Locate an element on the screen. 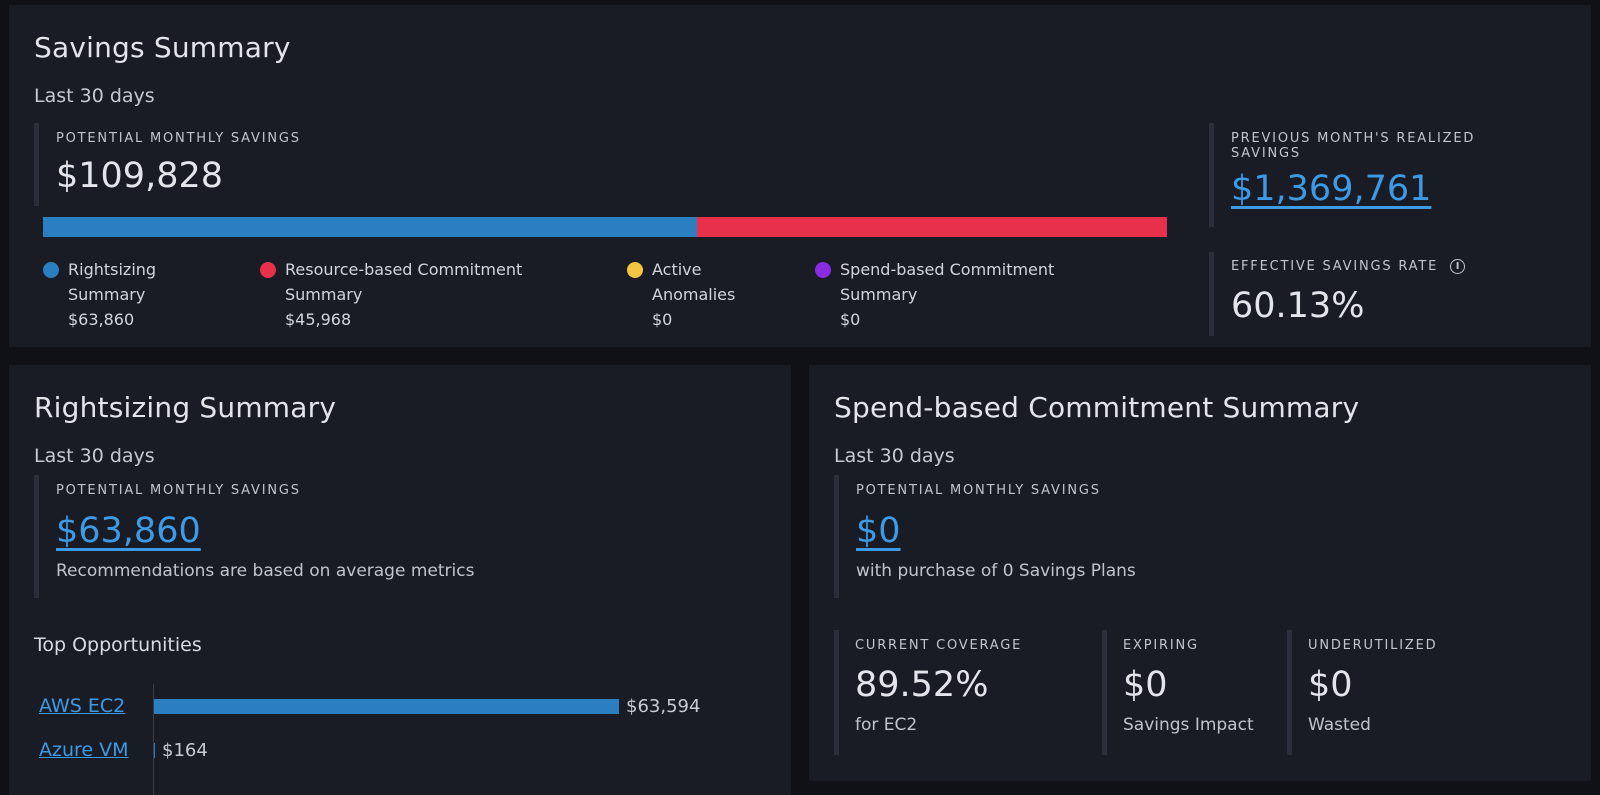  legend-label: Active is located at coordinates (677, 269).